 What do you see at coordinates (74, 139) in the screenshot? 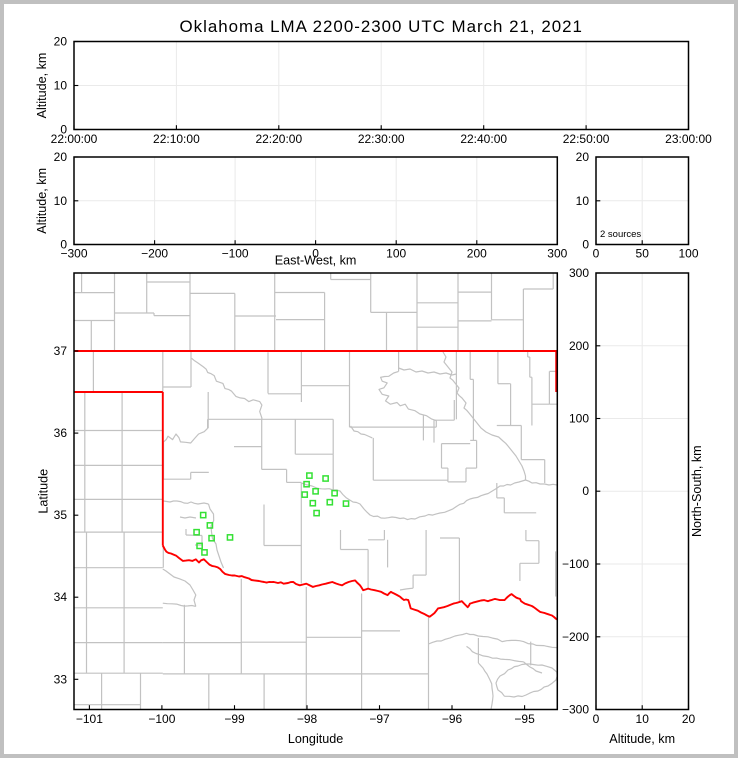
I see `svg-text: 22:00:00` at bounding box center [74, 139].